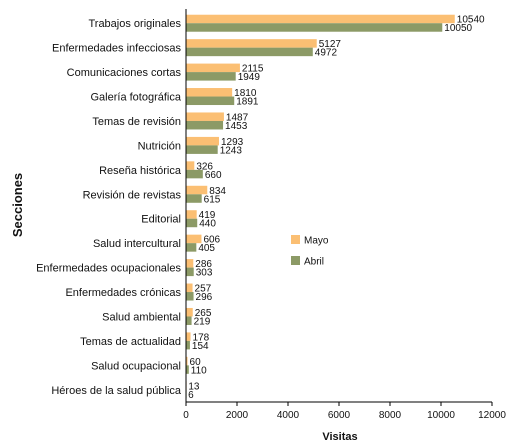  I want to click on value-label: 4972, so click(326, 53).